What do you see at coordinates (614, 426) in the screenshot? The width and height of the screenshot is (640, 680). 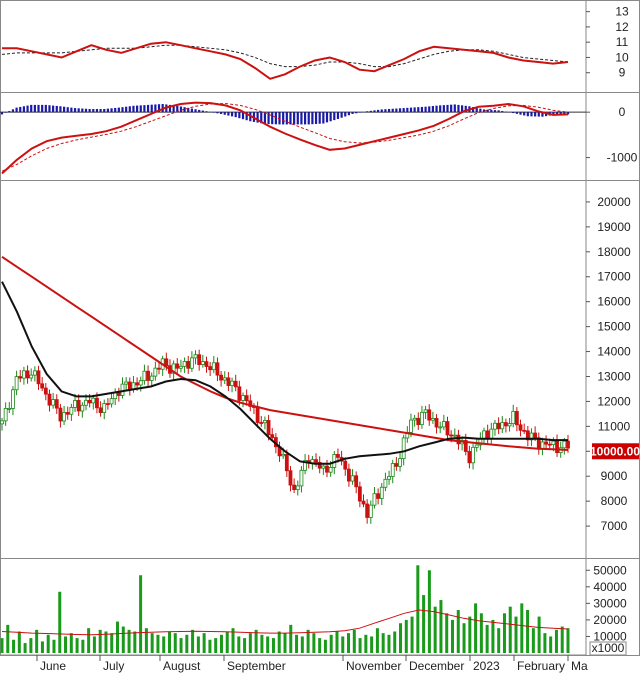 I see `price-tick-label: 11000` at bounding box center [614, 426].